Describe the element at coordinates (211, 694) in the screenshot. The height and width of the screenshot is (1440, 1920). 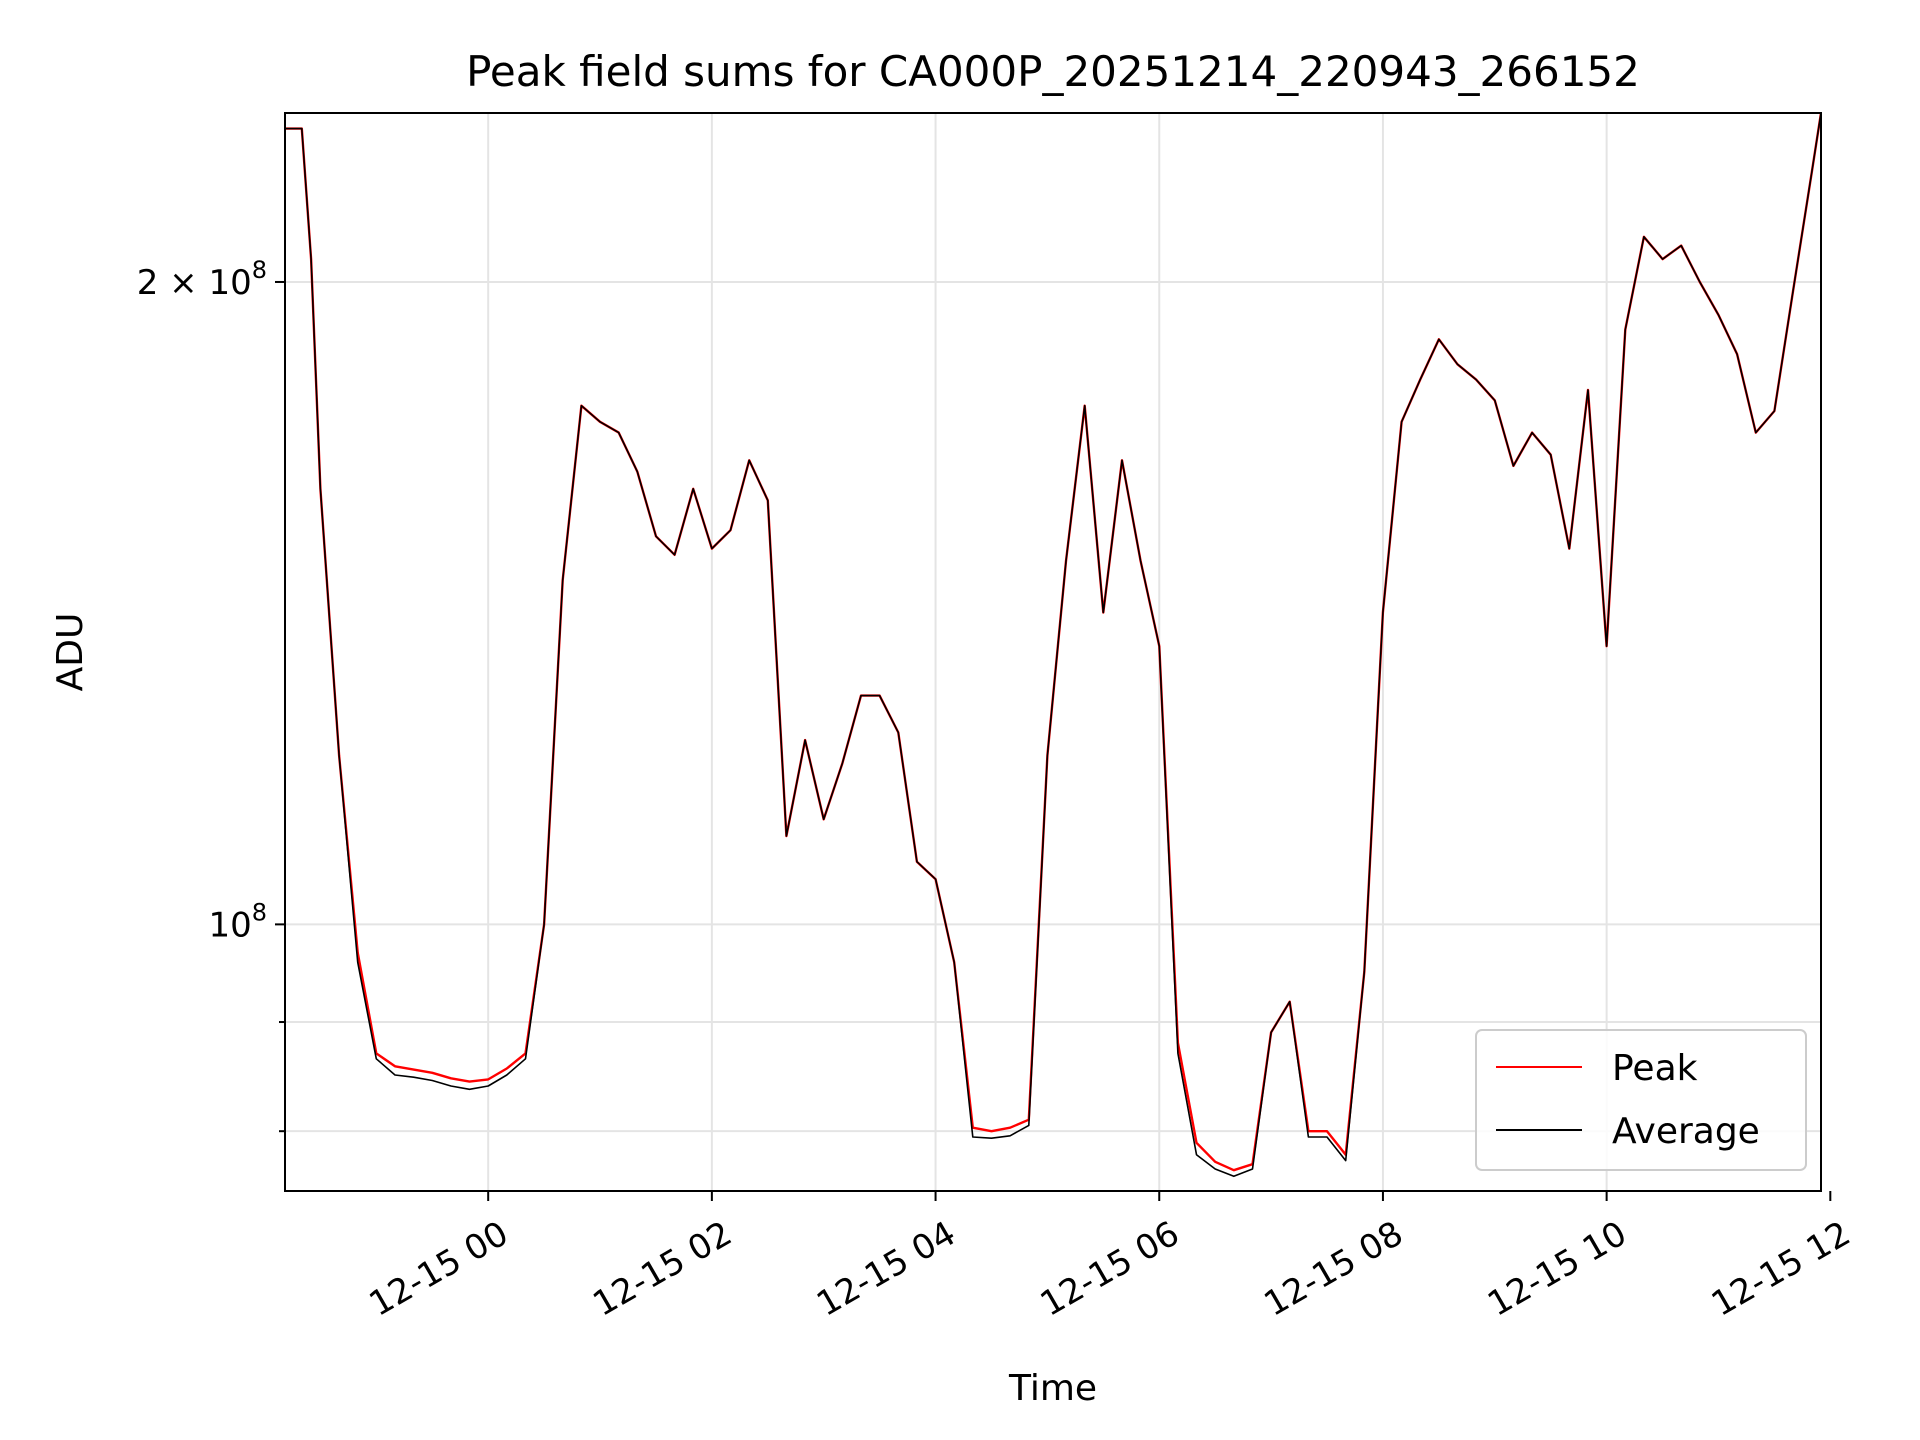
I see `y-axis: 108 2 × 108` at that location.